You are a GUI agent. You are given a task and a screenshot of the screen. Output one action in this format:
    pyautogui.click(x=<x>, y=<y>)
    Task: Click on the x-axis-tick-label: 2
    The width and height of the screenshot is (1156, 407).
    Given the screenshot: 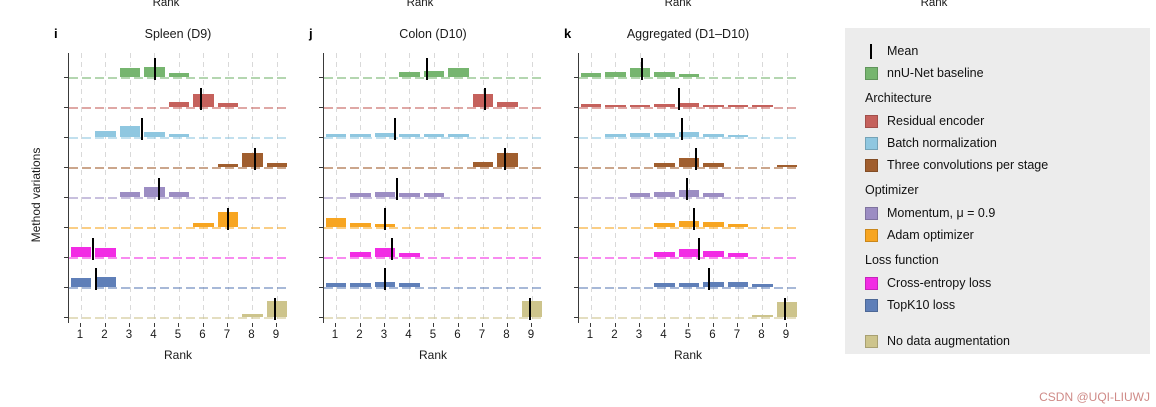 What is the action you would take?
    pyautogui.click(x=359, y=335)
    